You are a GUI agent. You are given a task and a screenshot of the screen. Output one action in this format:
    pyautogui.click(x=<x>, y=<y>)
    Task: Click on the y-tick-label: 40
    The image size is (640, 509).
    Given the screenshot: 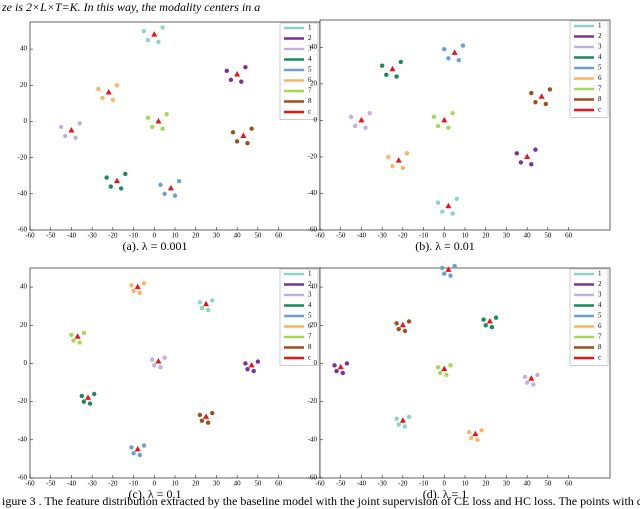 What is the action you would take?
    pyautogui.click(x=24, y=49)
    